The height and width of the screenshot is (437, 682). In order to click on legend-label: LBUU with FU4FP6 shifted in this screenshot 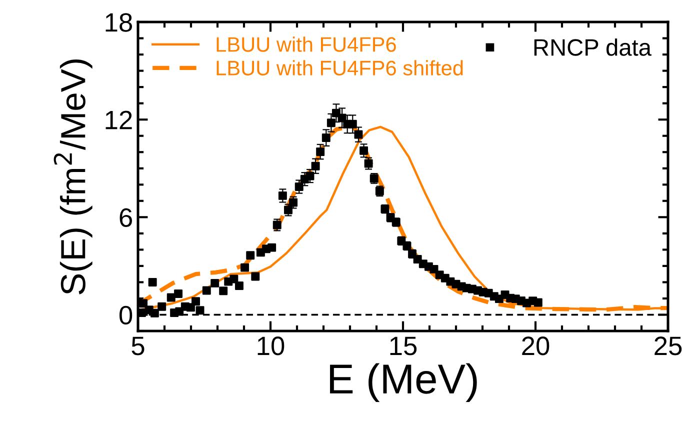, I will do `click(339, 68)`.